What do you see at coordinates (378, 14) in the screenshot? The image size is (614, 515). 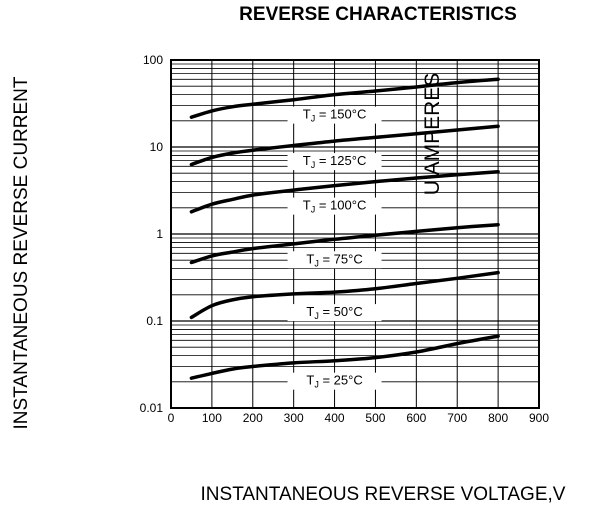 I see `chart-title: REVERSE CHARACTERISTICS` at bounding box center [378, 14].